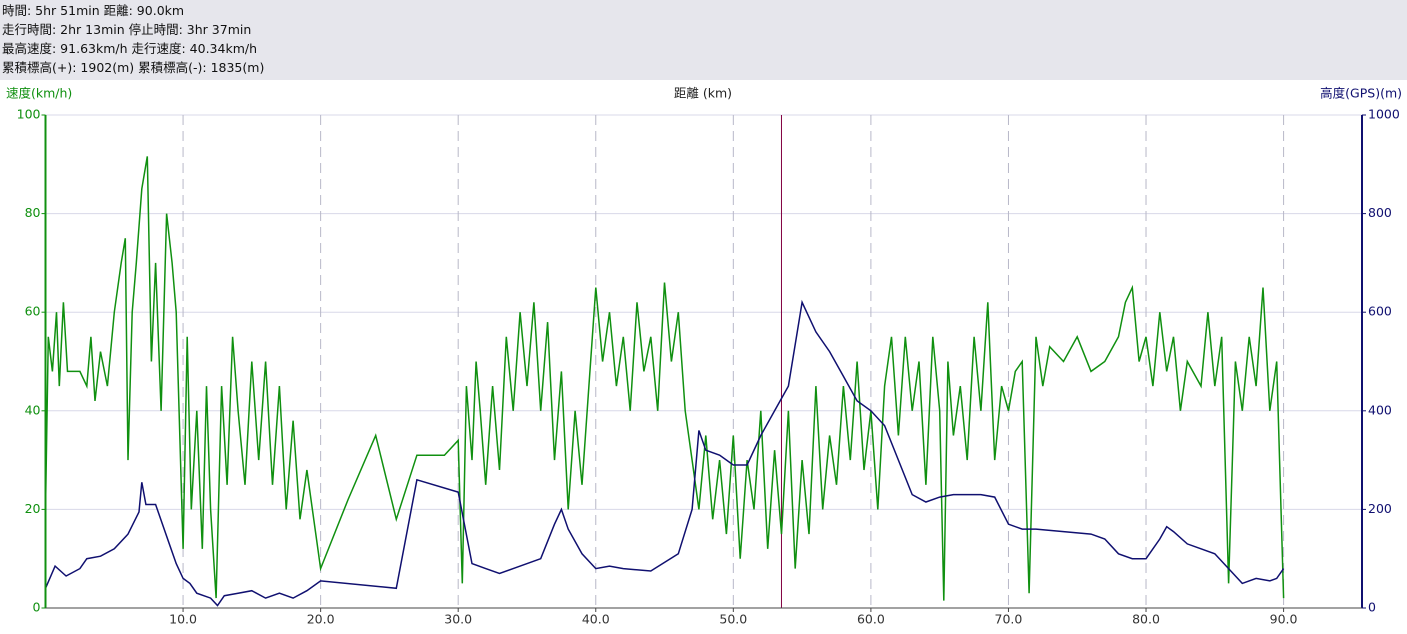  I want to click on y-tick-label: 60, so click(33, 311).